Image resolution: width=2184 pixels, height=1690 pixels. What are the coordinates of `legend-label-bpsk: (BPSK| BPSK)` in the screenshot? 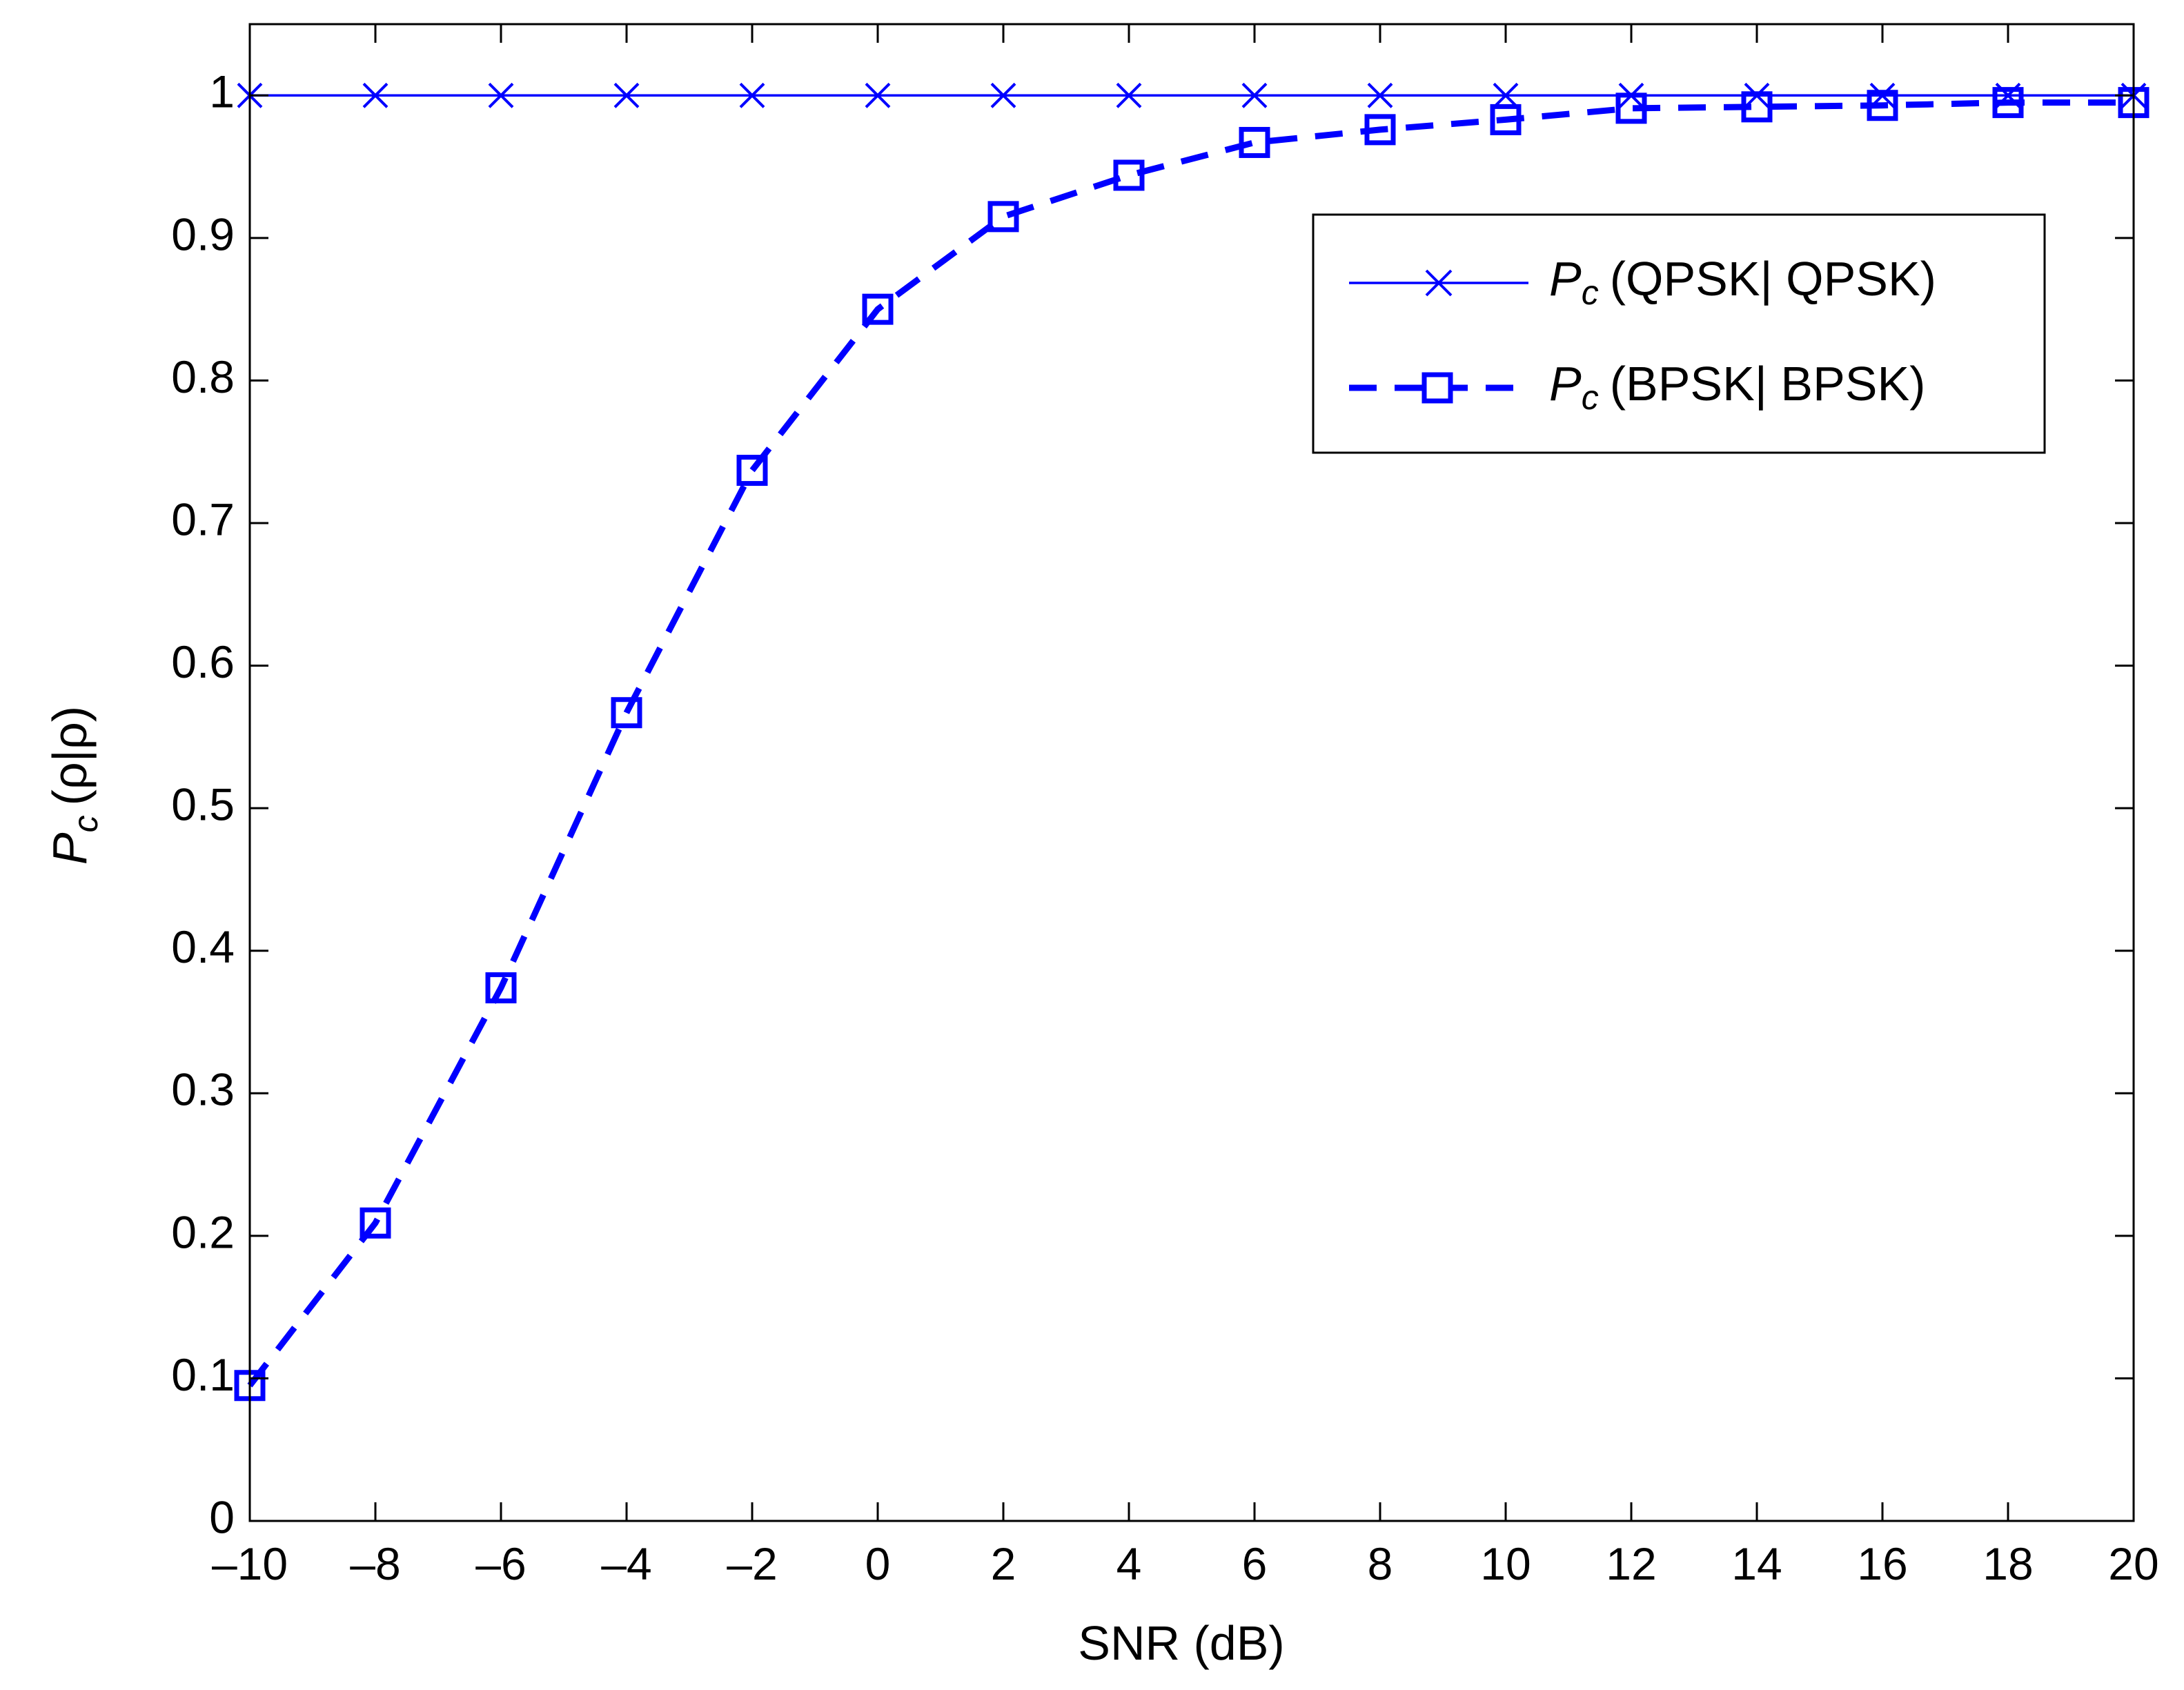 It's located at (1768, 384).